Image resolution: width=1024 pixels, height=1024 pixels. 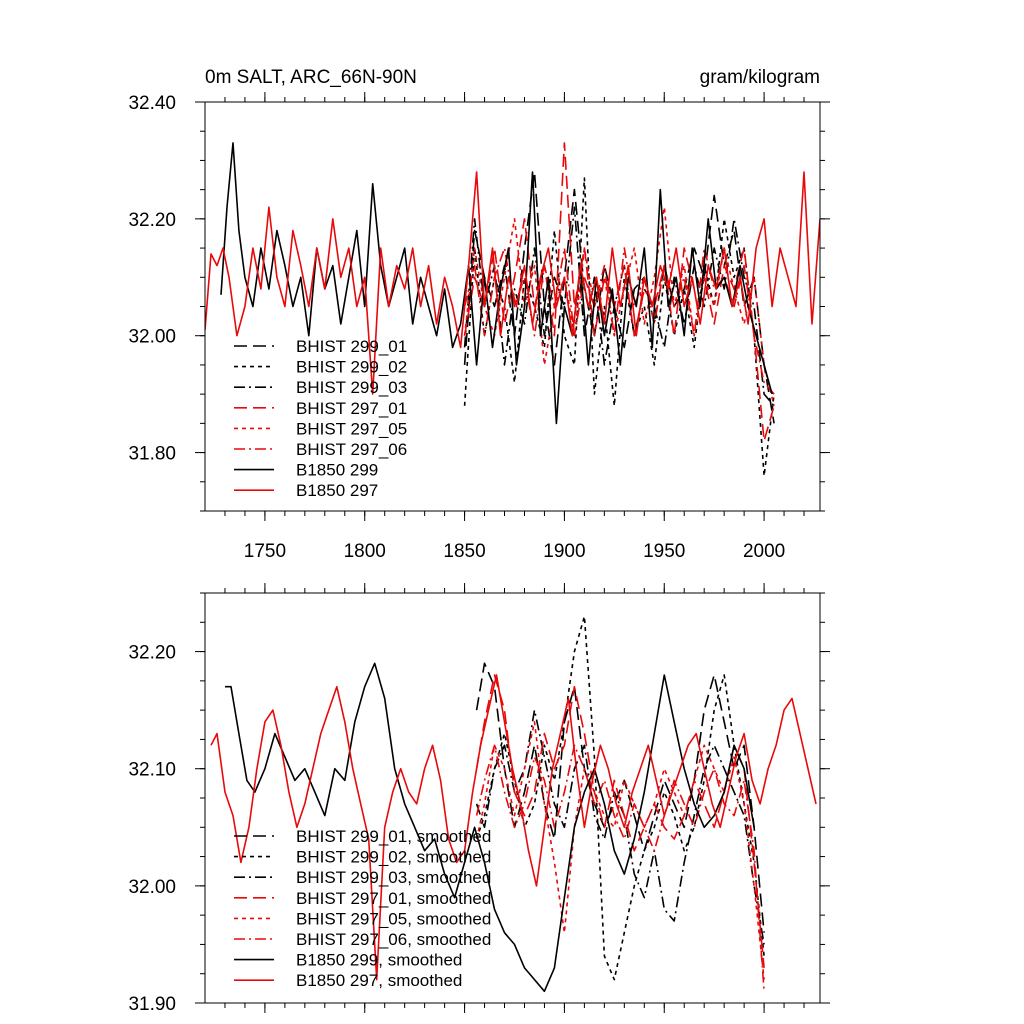 What do you see at coordinates (265, 551) in the screenshot?
I see `x-tick-label: 1750` at bounding box center [265, 551].